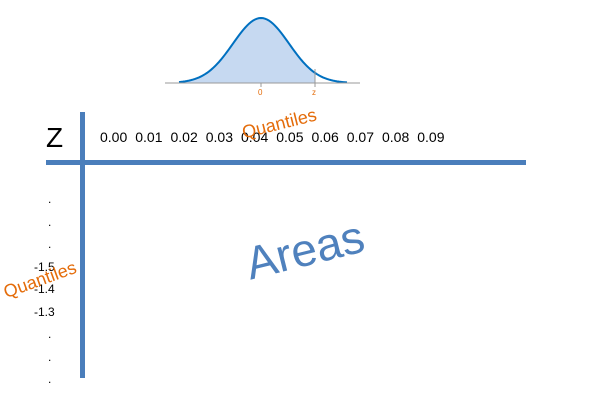 The image size is (594, 404). I want to click on column-header: 0.06, so click(325, 137).